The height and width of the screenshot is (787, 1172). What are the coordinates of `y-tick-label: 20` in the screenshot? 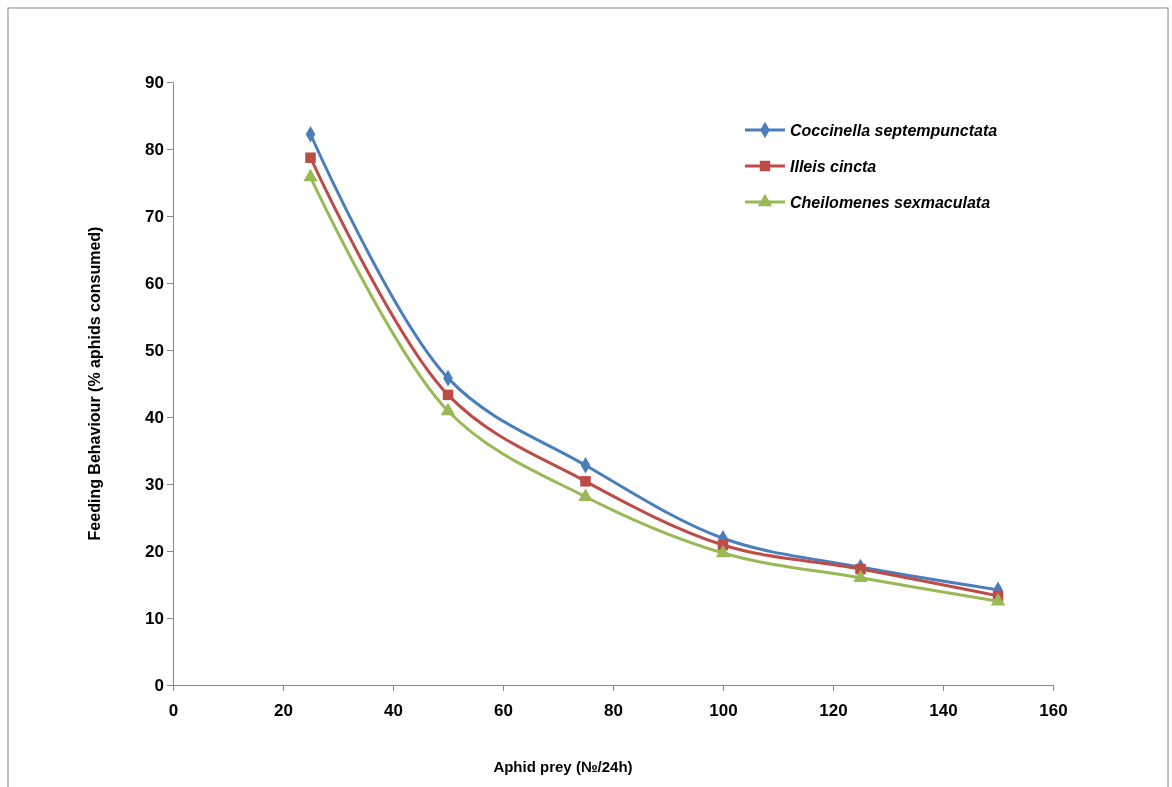 It's located at (154, 551).